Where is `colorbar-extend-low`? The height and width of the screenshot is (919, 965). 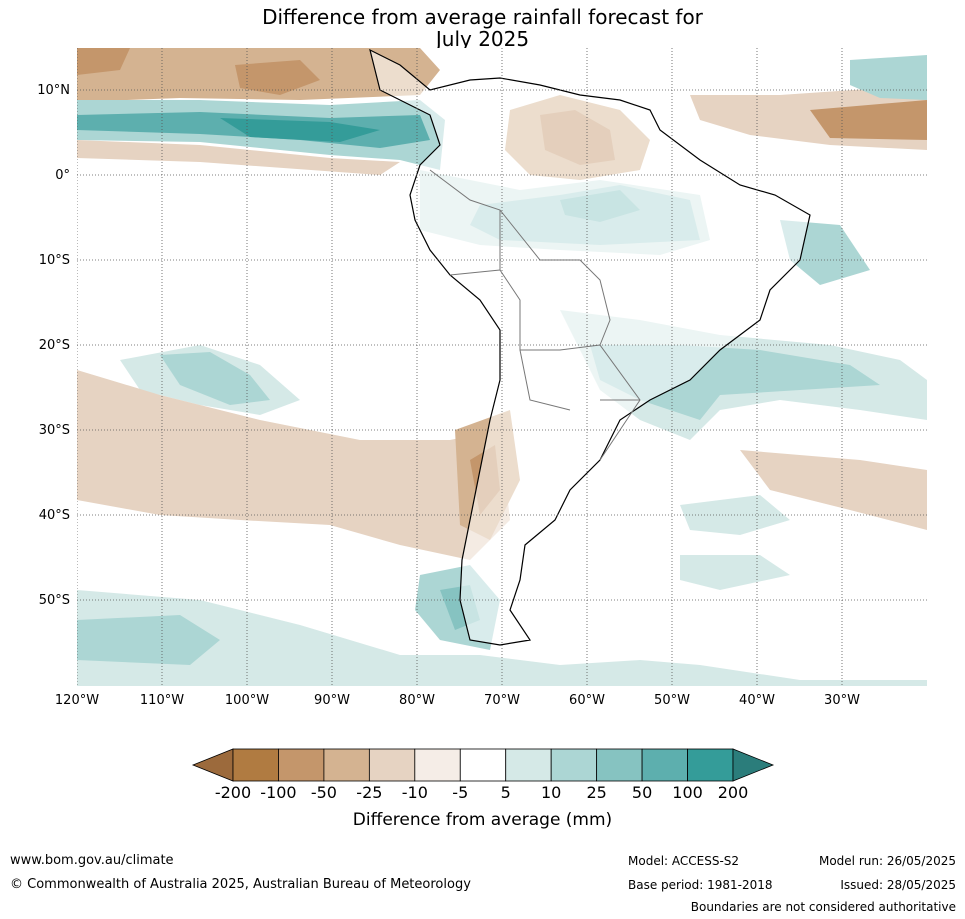
colorbar-extend-low is located at coordinates (212, 765).